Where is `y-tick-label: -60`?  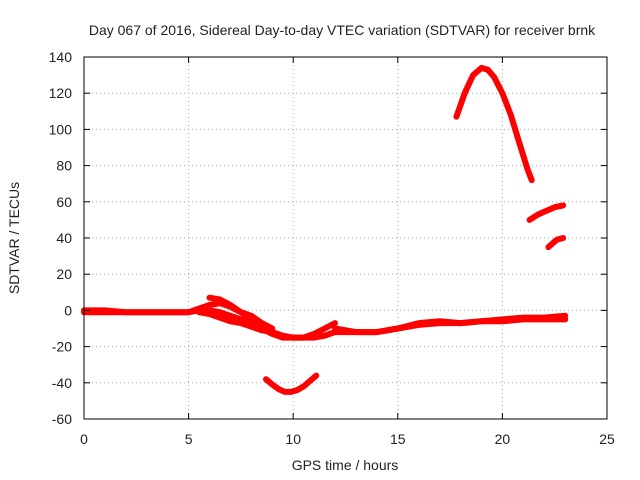
y-tick-label: -60 is located at coordinates (62, 419).